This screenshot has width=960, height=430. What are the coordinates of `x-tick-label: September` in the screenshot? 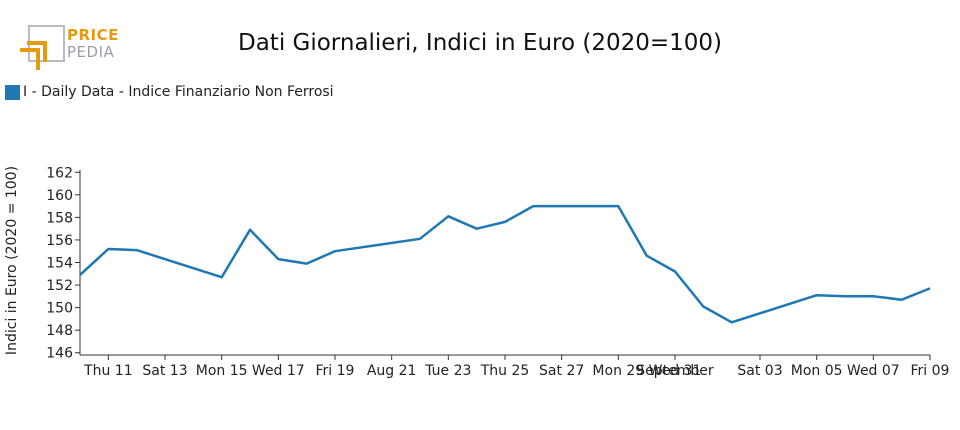 It's located at (675, 371).